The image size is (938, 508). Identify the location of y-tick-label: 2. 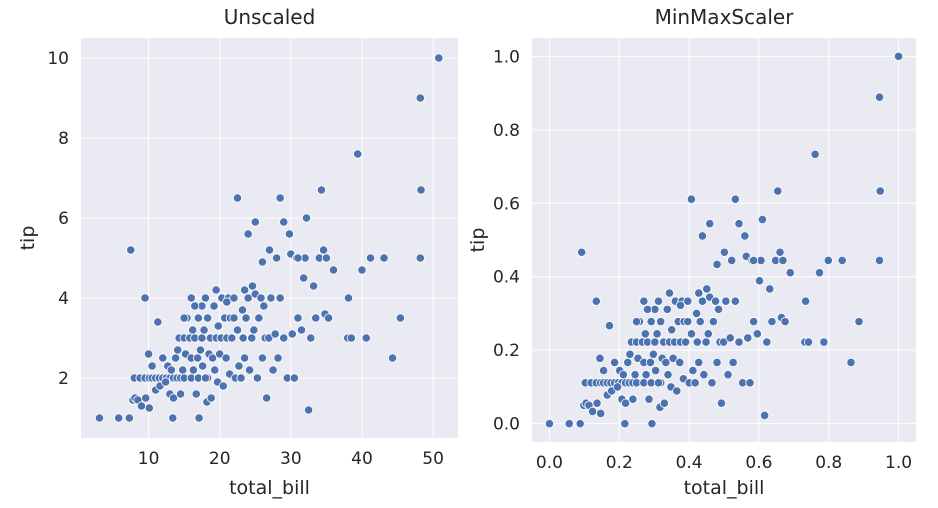
(63, 379).